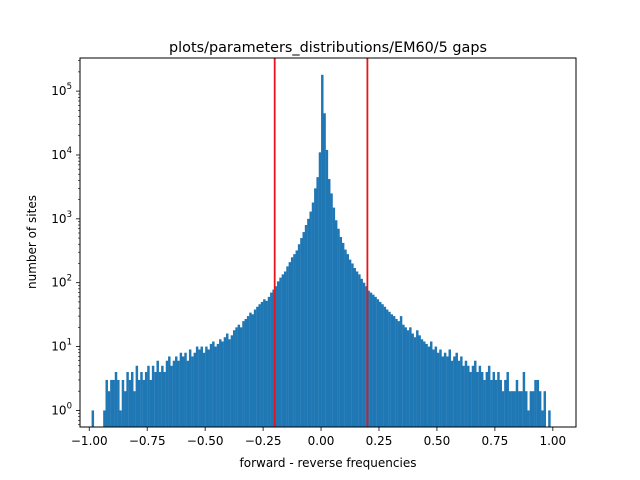 The height and width of the screenshot is (480, 640). What do you see at coordinates (61, 218) in the screenshot?
I see `y-tick-label: 10³` at bounding box center [61, 218].